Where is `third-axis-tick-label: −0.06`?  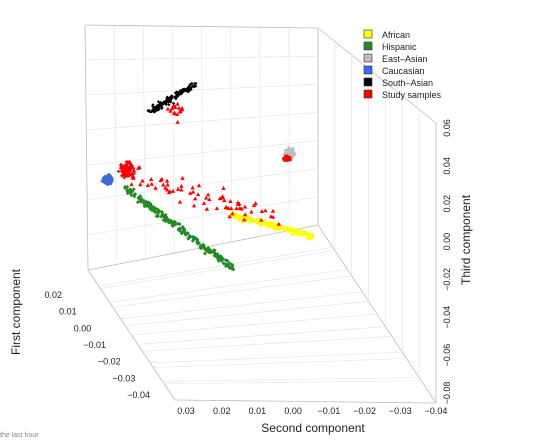 third-axis-tick-label: −0.06 is located at coordinates (447, 355).